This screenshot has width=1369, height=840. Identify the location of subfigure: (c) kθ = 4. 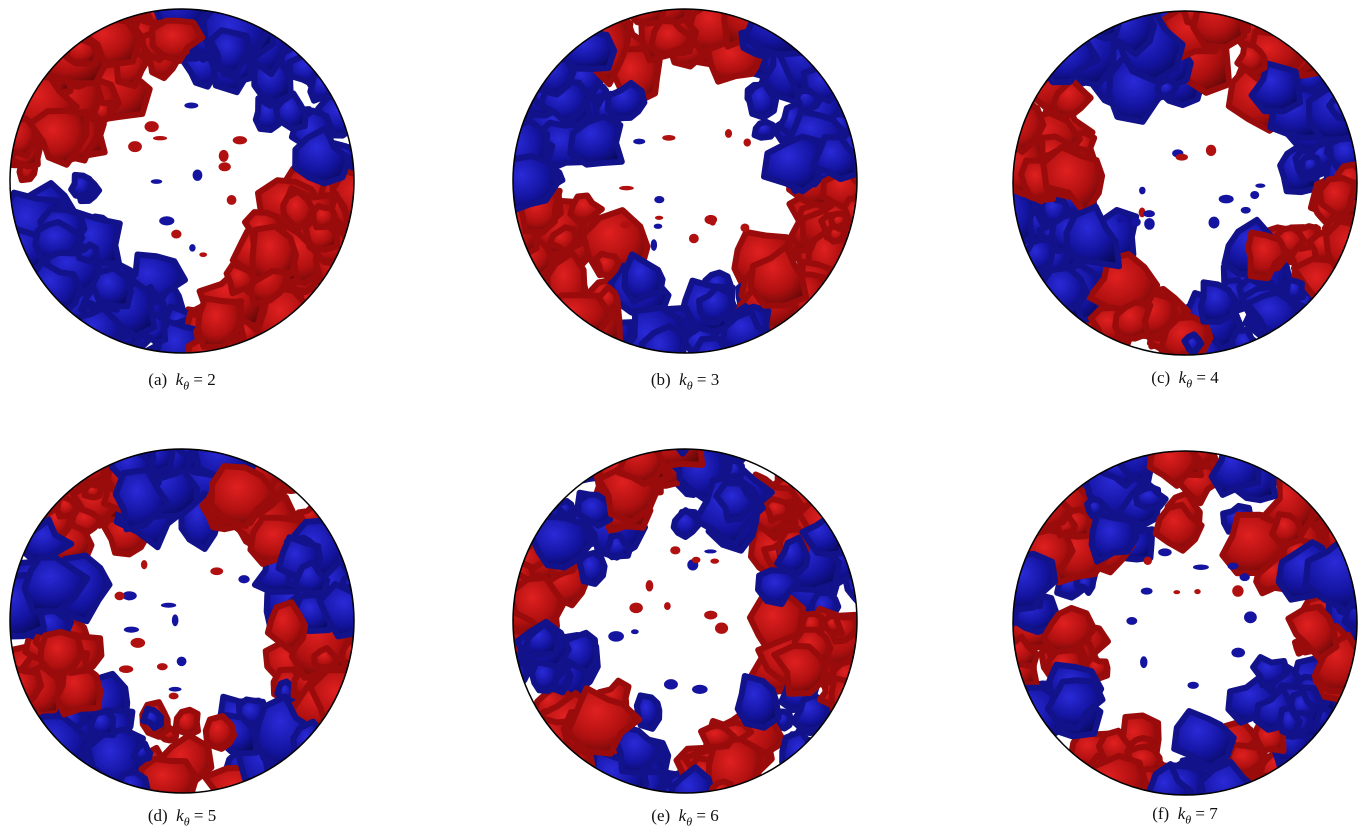
(1185, 198).